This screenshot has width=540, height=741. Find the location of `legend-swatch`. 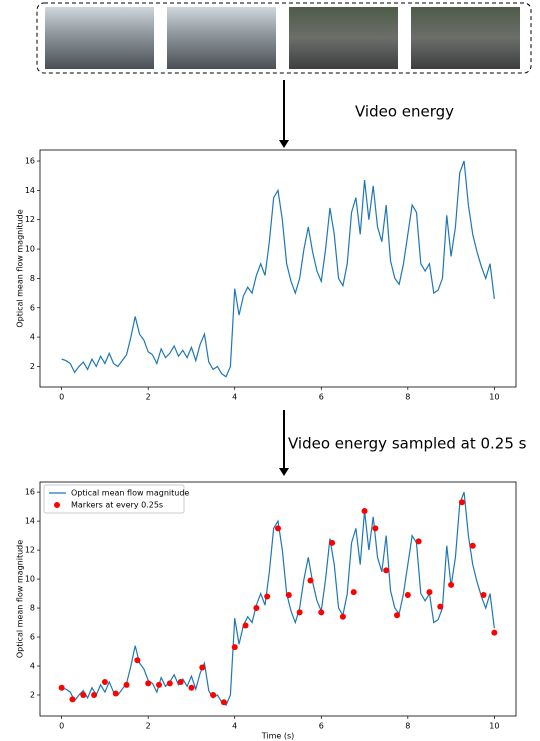

legend-swatch is located at coordinates (57, 505).